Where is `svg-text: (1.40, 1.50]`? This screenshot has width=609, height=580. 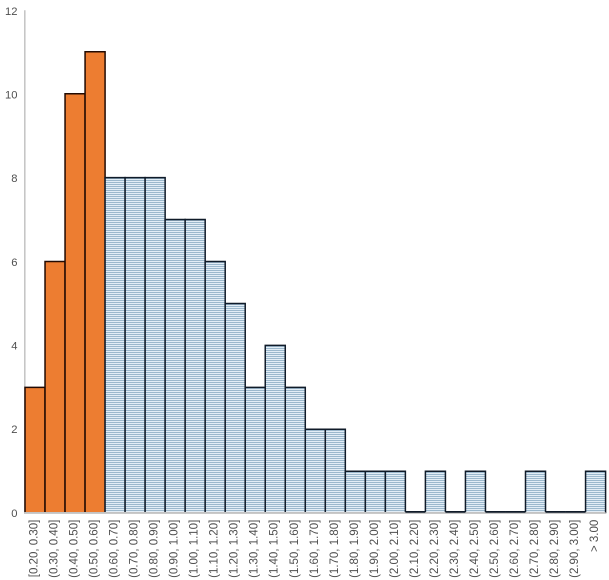
svg-text: (1.40, 1.50] is located at coordinates (275, 549).